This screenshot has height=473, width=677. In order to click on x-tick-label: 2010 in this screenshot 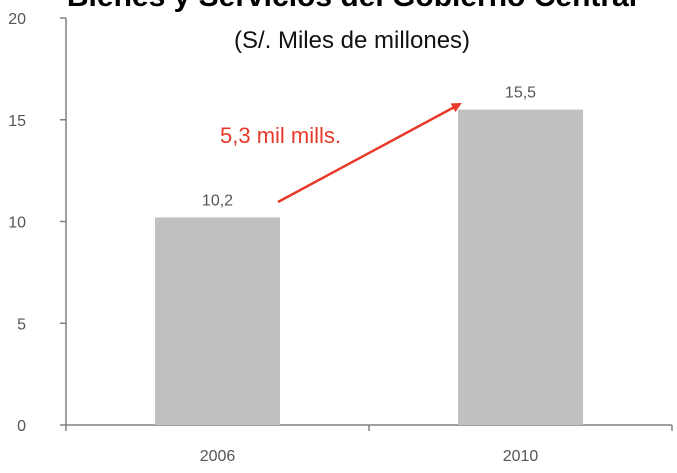, I will do `click(521, 456)`.